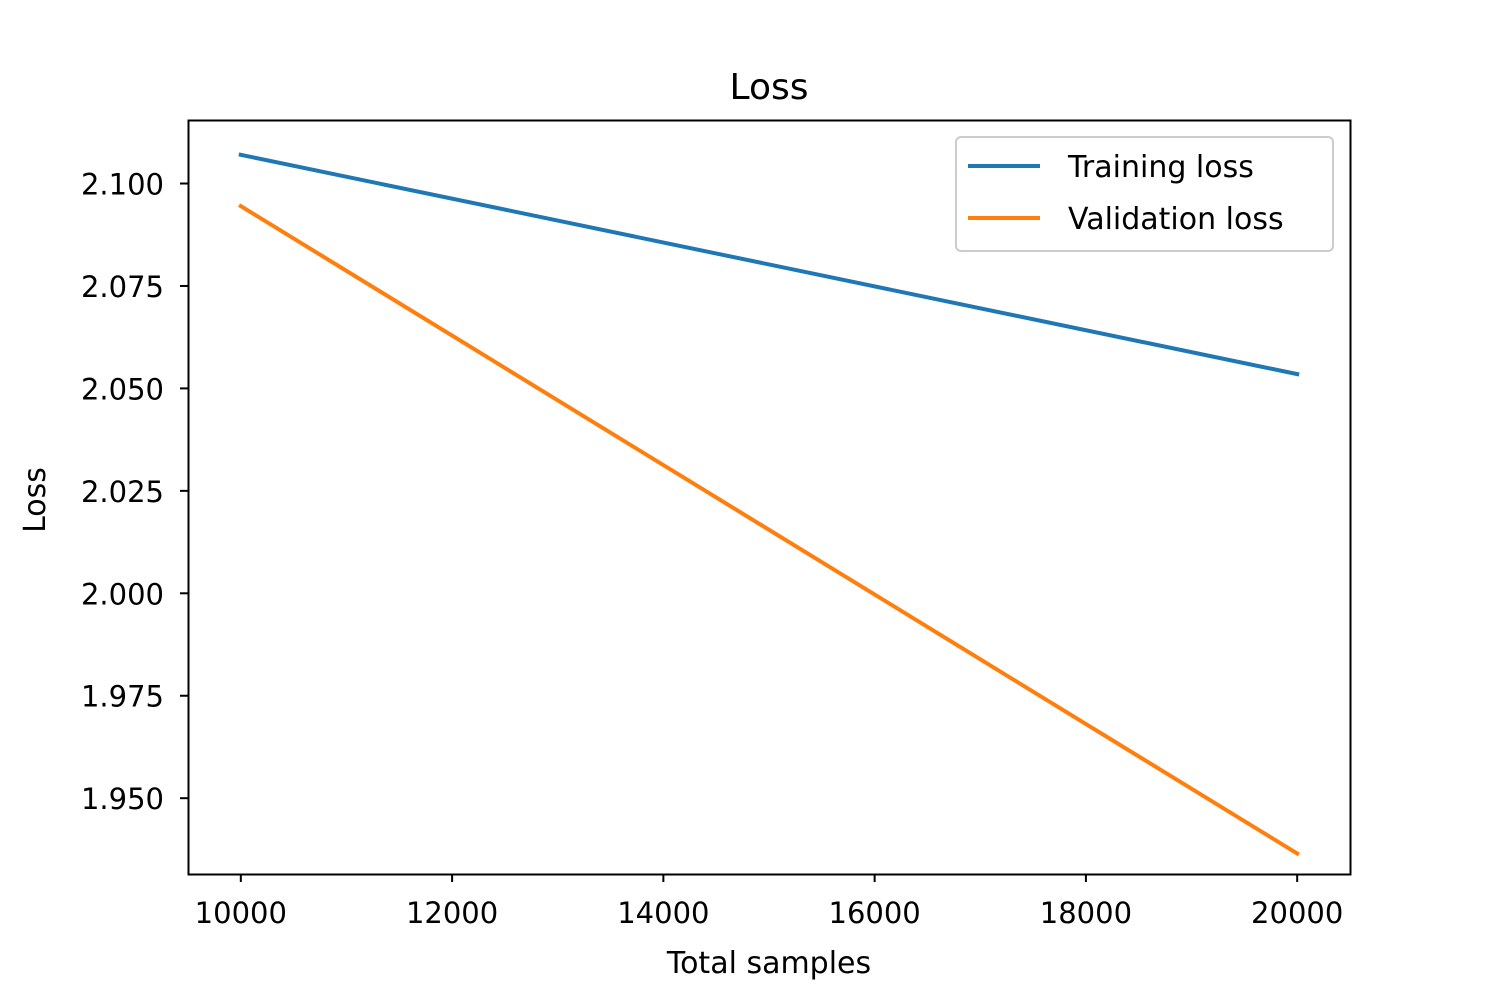 The height and width of the screenshot is (1000, 1500). What do you see at coordinates (1297, 913) in the screenshot?
I see `x-tick-label: 20000` at bounding box center [1297, 913].